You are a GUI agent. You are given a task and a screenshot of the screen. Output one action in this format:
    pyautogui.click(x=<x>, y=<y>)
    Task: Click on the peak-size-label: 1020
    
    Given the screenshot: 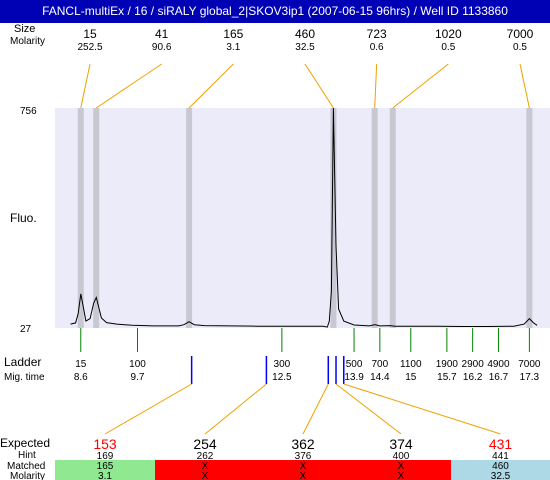 What is the action you would take?
    pyautogui.click(x=448, y=34)
    